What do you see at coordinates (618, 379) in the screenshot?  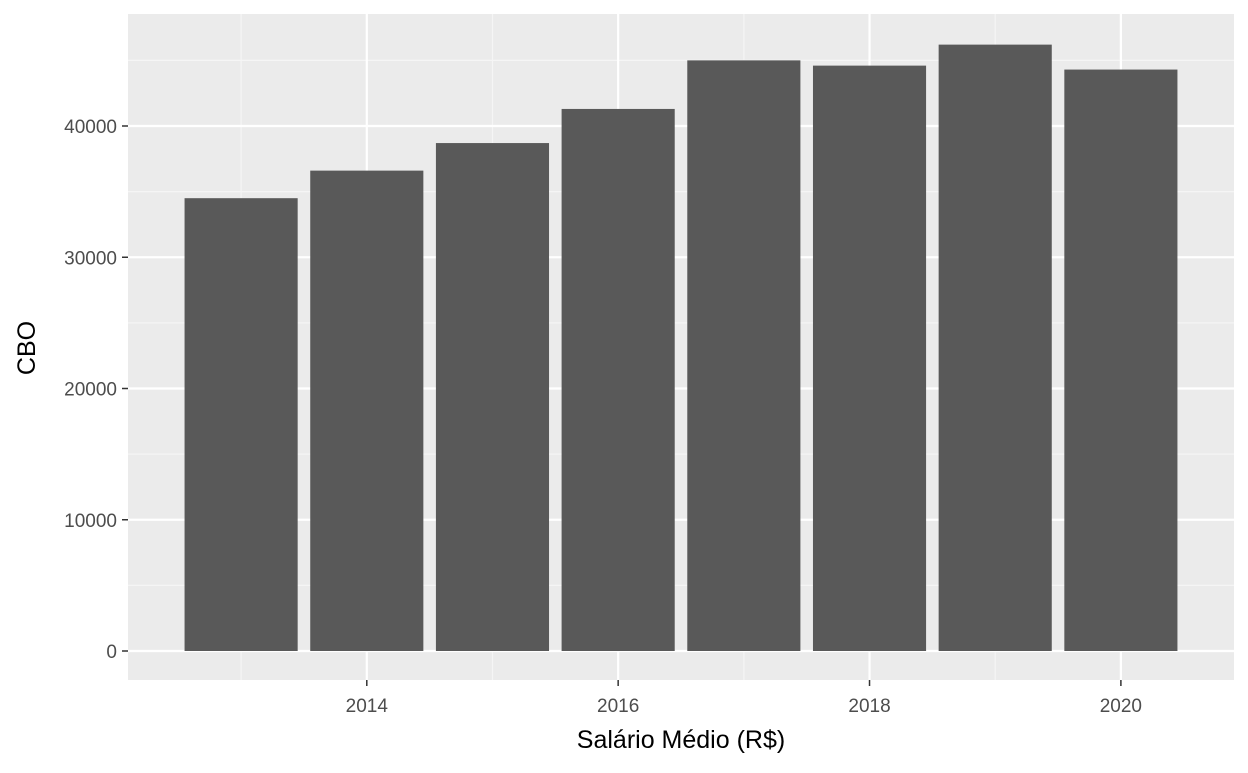 I see `bar-2016` at bounding box center [618, 379].